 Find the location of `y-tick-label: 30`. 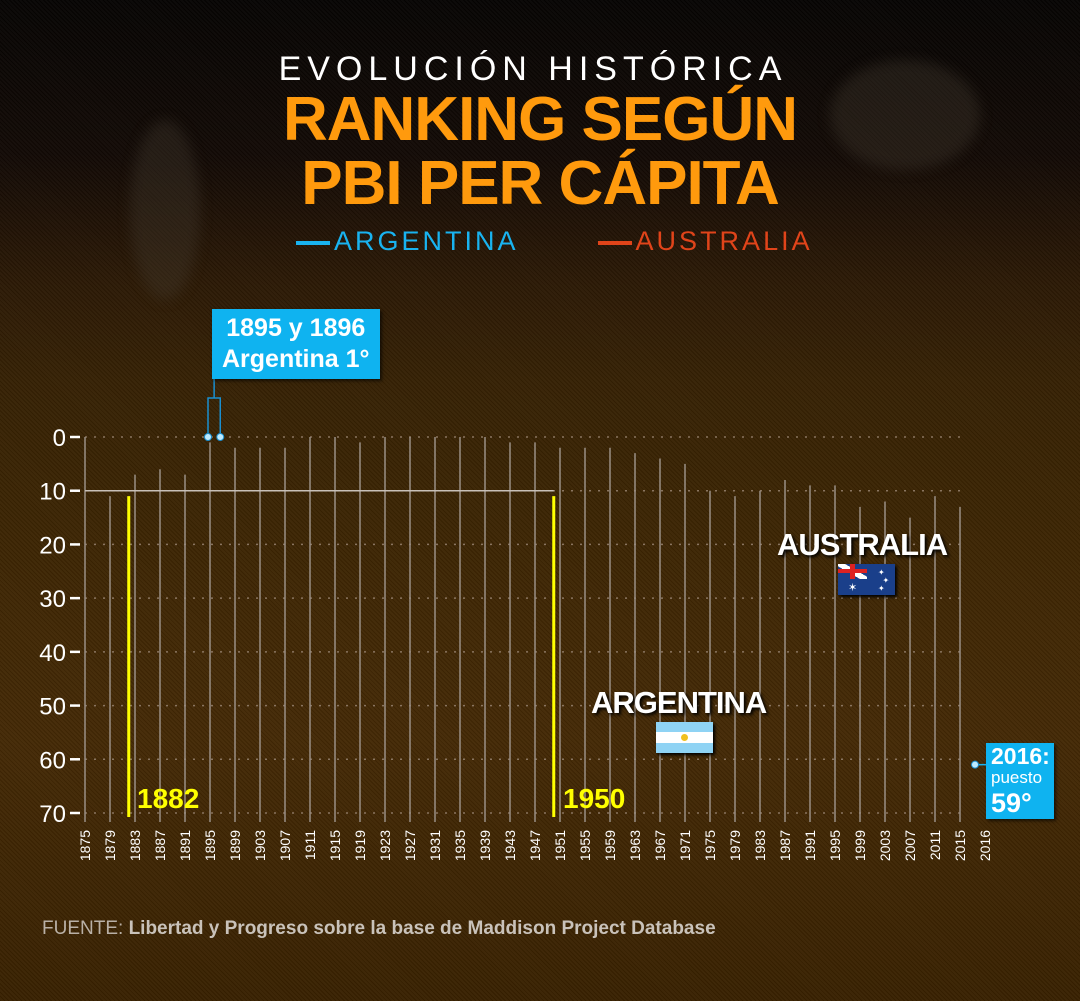

y-tick-label: 30 is located at coordinates (52, 599).